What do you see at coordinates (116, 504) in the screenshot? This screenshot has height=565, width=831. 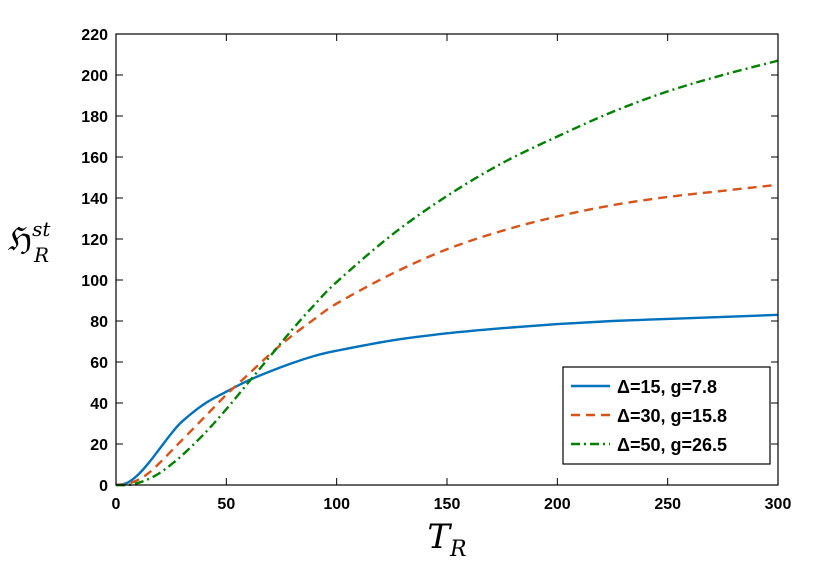 I see `x-tick-label: 0` at bounding box center [116, 504].